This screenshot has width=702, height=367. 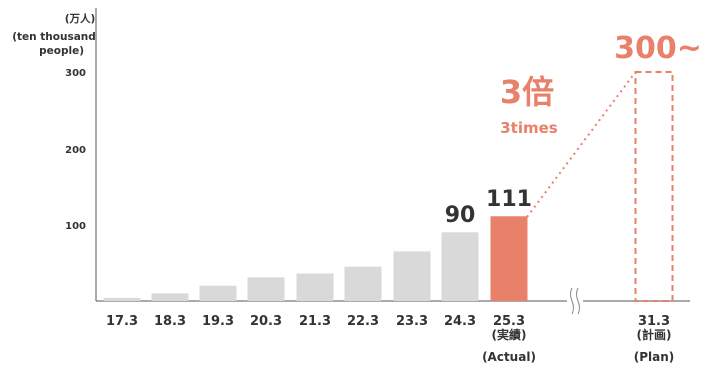 I want to click on data-label-31-3: 300~, so click(x=658, y=48).